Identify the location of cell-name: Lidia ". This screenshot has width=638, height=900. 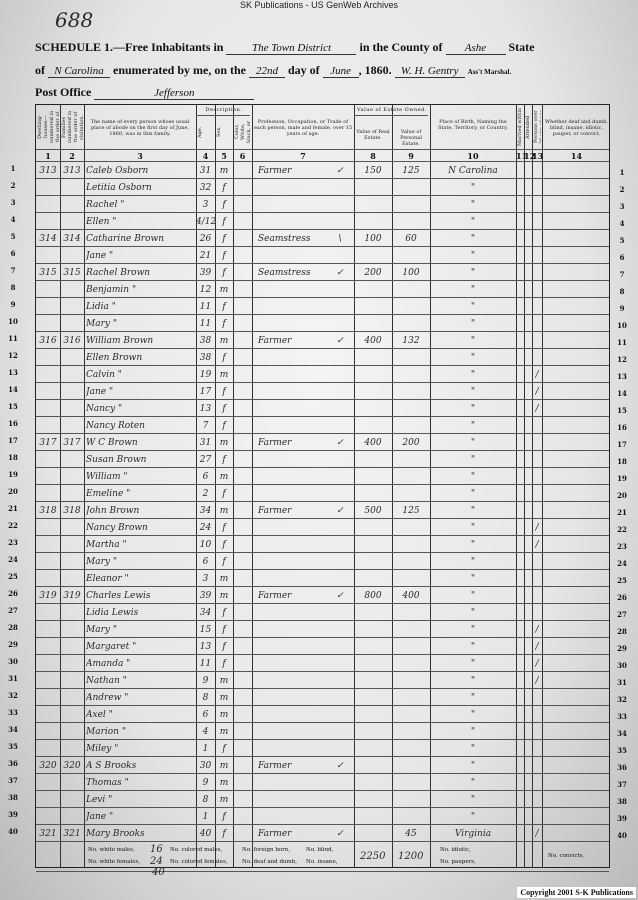
(101, 307).